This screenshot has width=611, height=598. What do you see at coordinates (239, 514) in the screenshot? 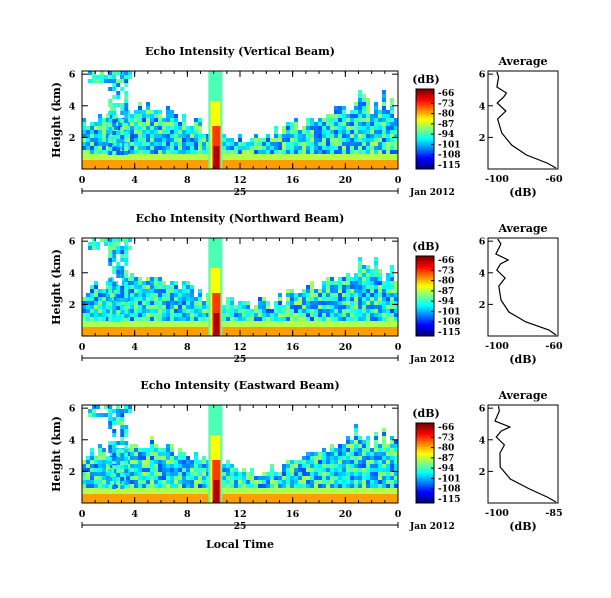
I see `x-tick-label: 12` at bounding box center [239, 514].